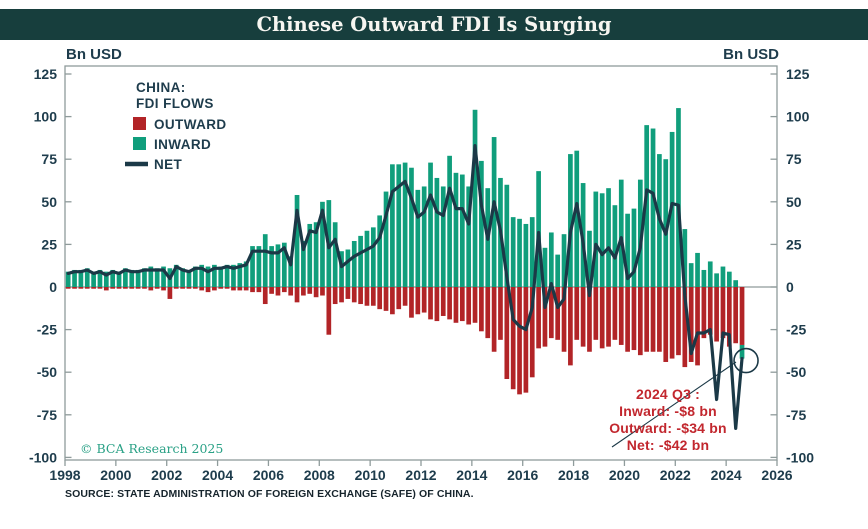 The height and width of the screenshot is (529, 868). What do you see at coordinates (46, 74) in the screenshot?
I see `y-tick-label-left: 125` at bounding box center [46, 74].